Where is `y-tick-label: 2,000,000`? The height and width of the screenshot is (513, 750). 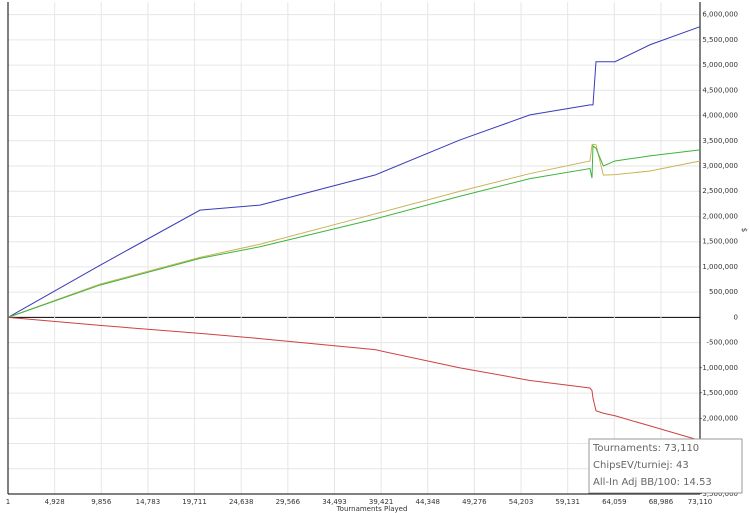
y-tick-label: 2,000,000 is located at coordinates (720, 216).